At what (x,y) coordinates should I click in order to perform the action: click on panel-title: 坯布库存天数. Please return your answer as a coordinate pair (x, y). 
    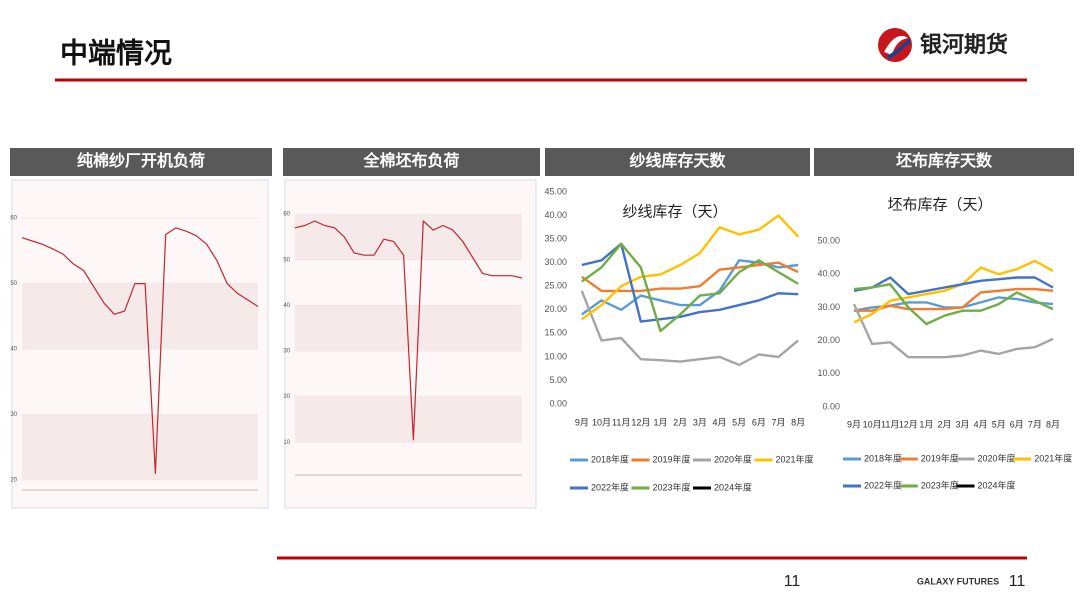
    Looking at the image, I should click on (944, 160).